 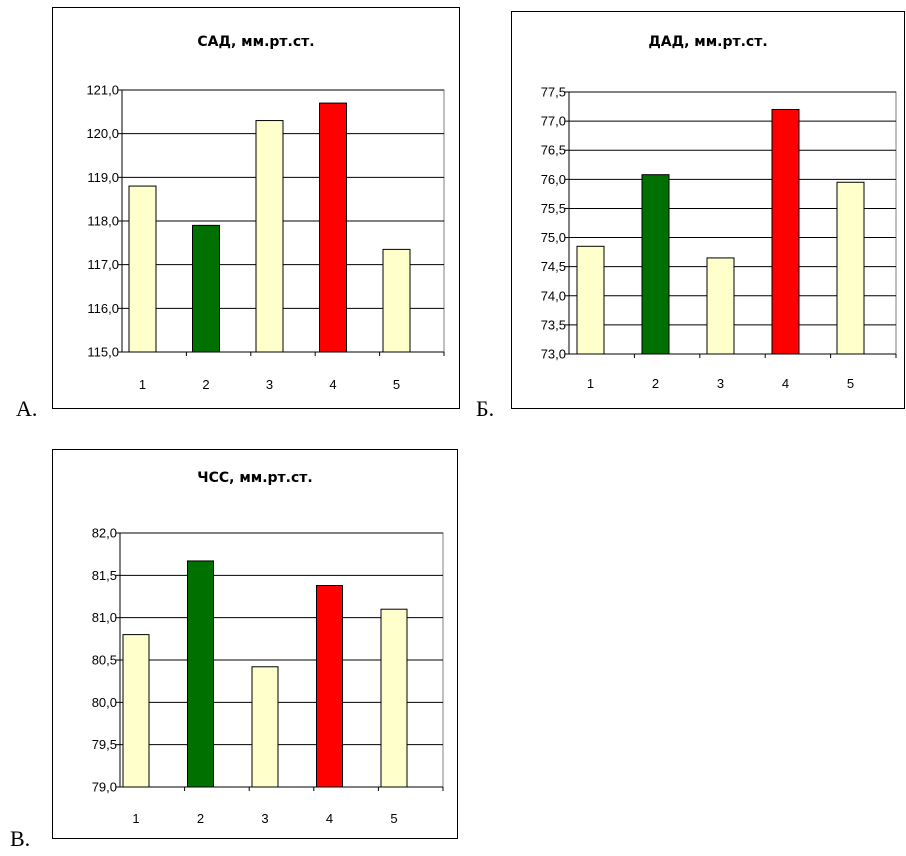 I want to click on y-tick-label: 76,5, so click(x=553, y=150).